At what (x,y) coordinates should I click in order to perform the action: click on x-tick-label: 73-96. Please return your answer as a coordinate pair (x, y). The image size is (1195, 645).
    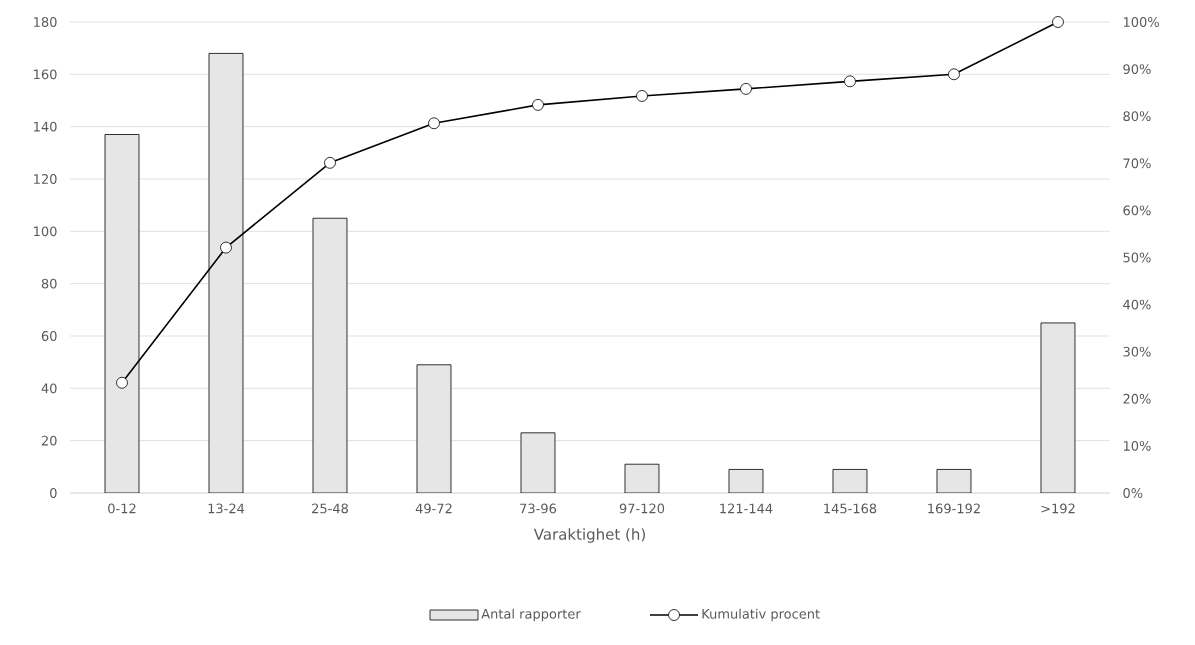
    Looking at the image, I should click on (538, 508).